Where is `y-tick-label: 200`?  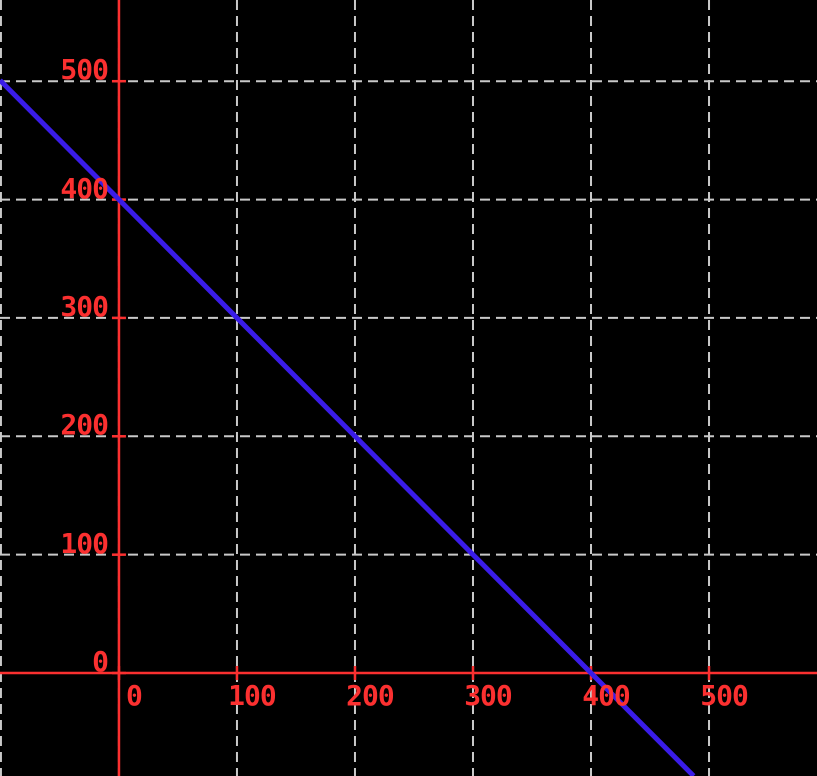
y-tick-label: 200 is located at coordinates (84, 425).